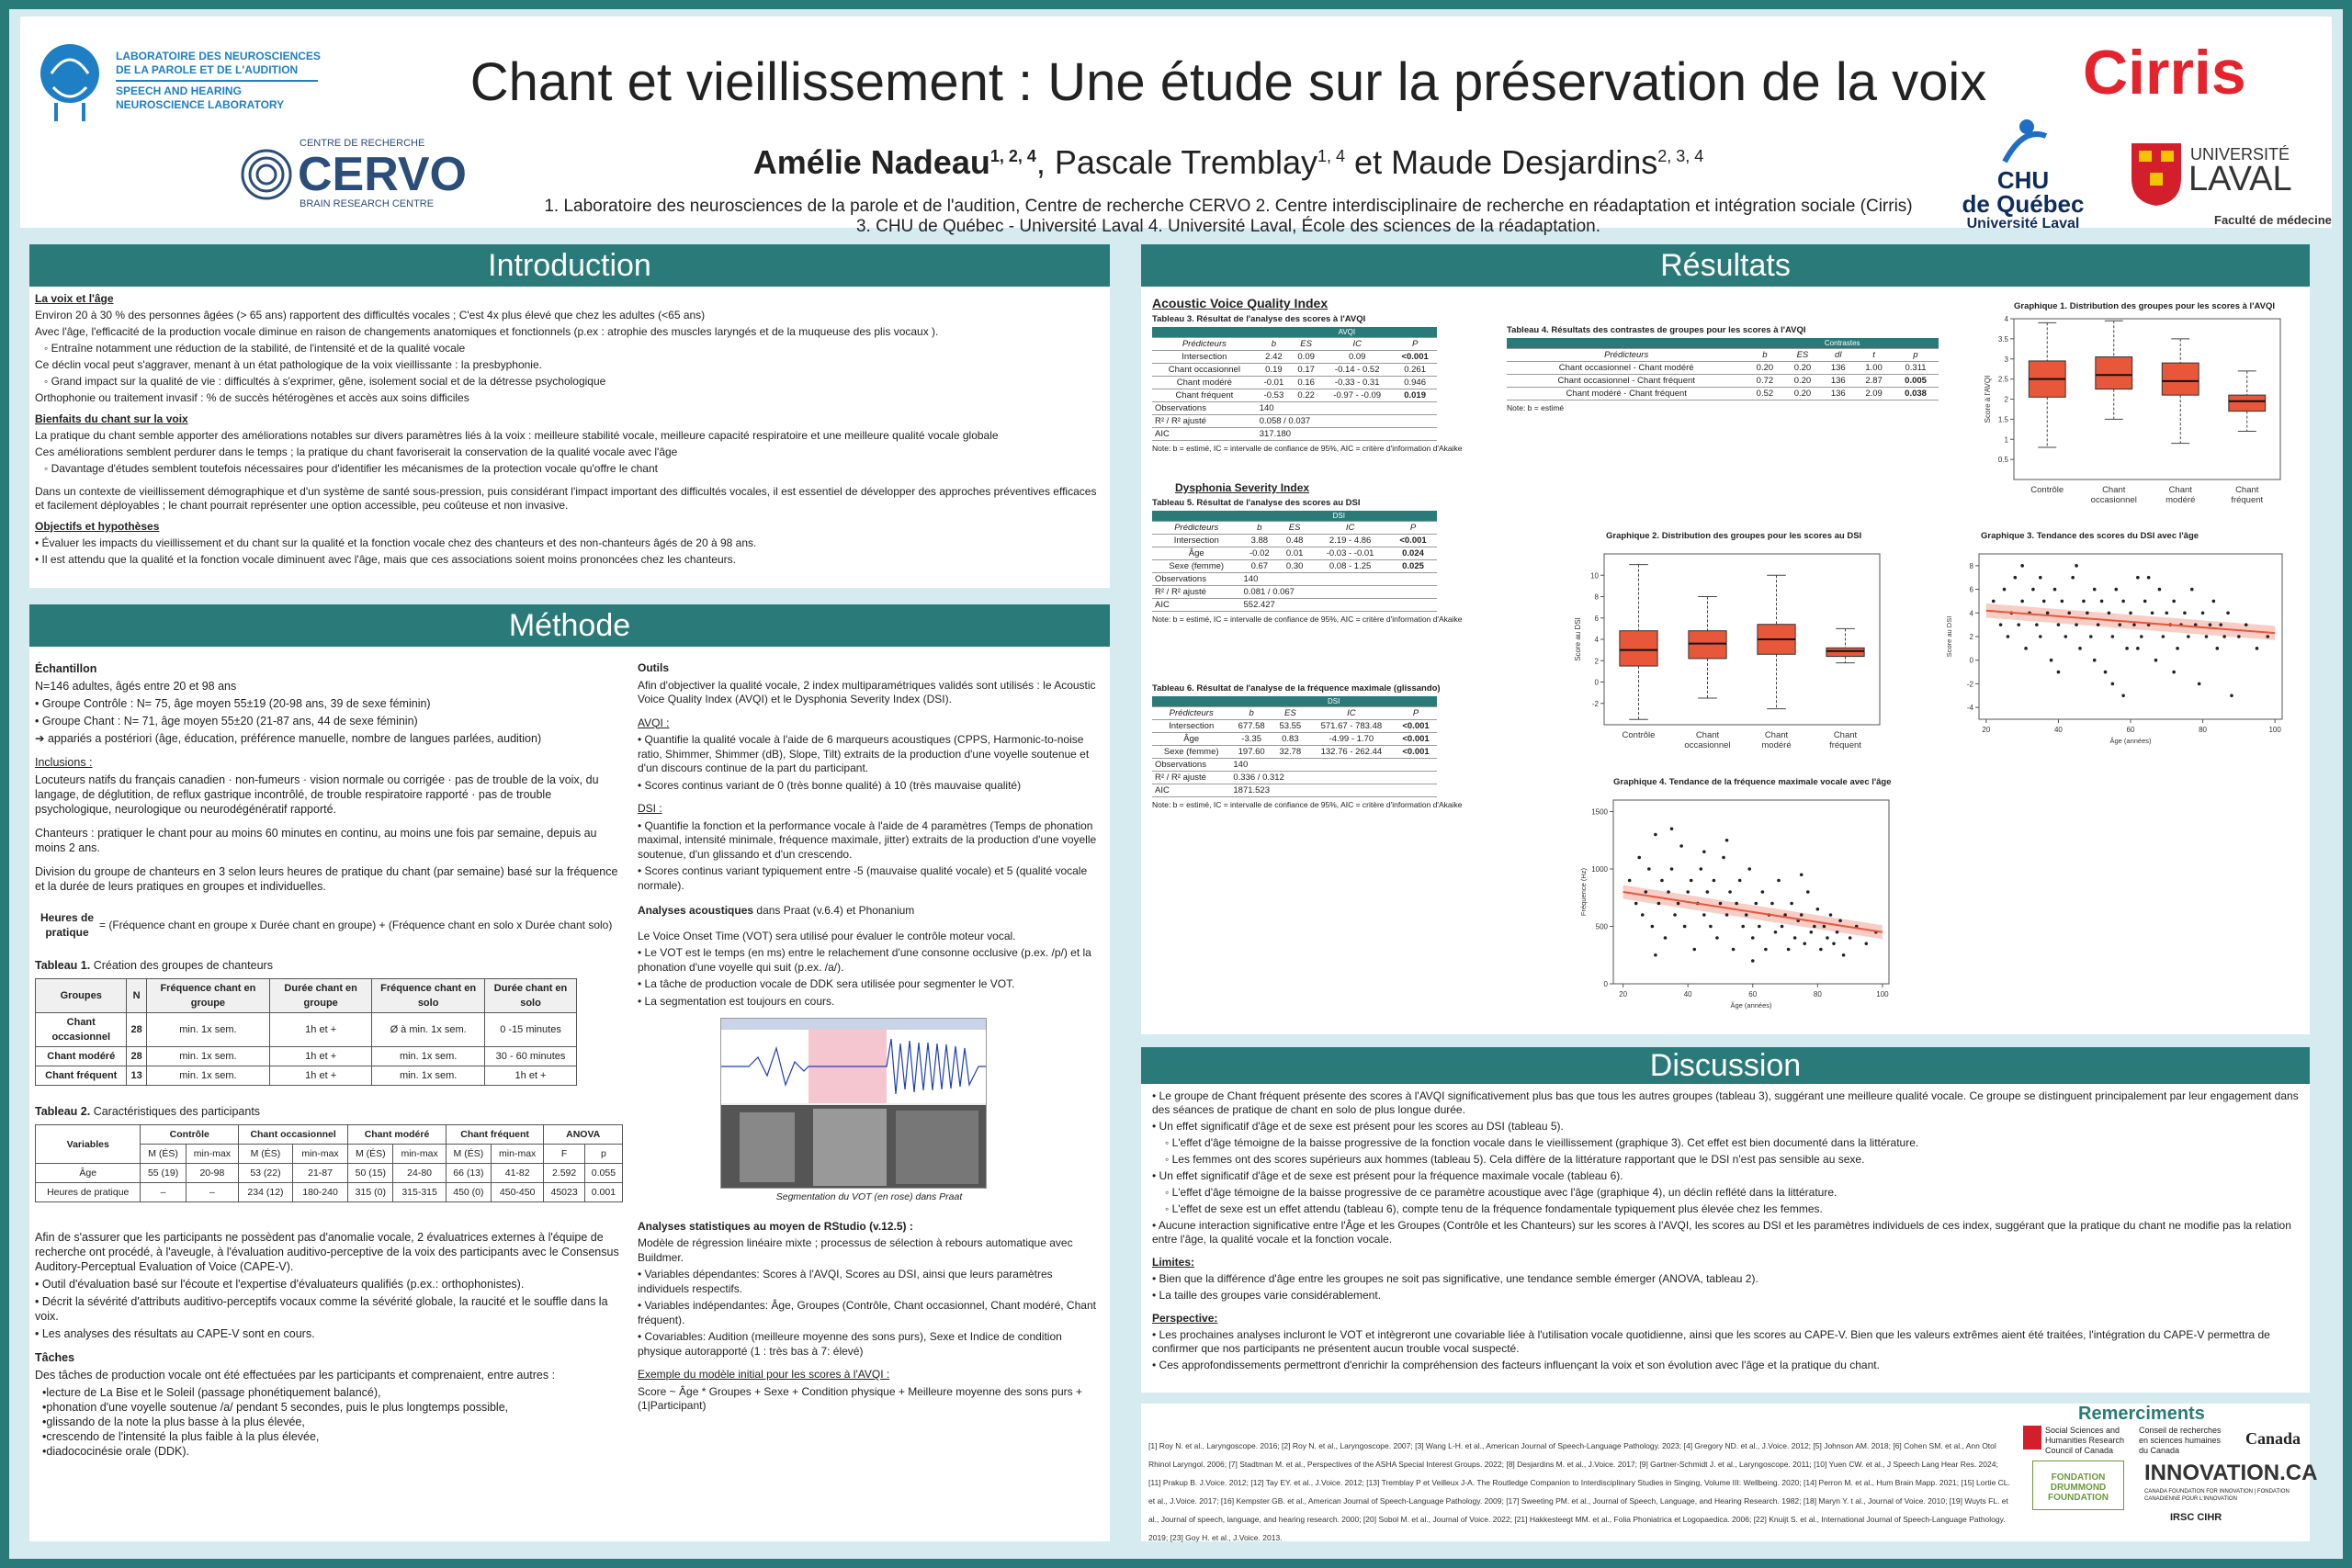  What do you see at coordinates (1986, 730) in the screenshot?
I see `x-tick-label: 20` at bounding box center [1986, 730].